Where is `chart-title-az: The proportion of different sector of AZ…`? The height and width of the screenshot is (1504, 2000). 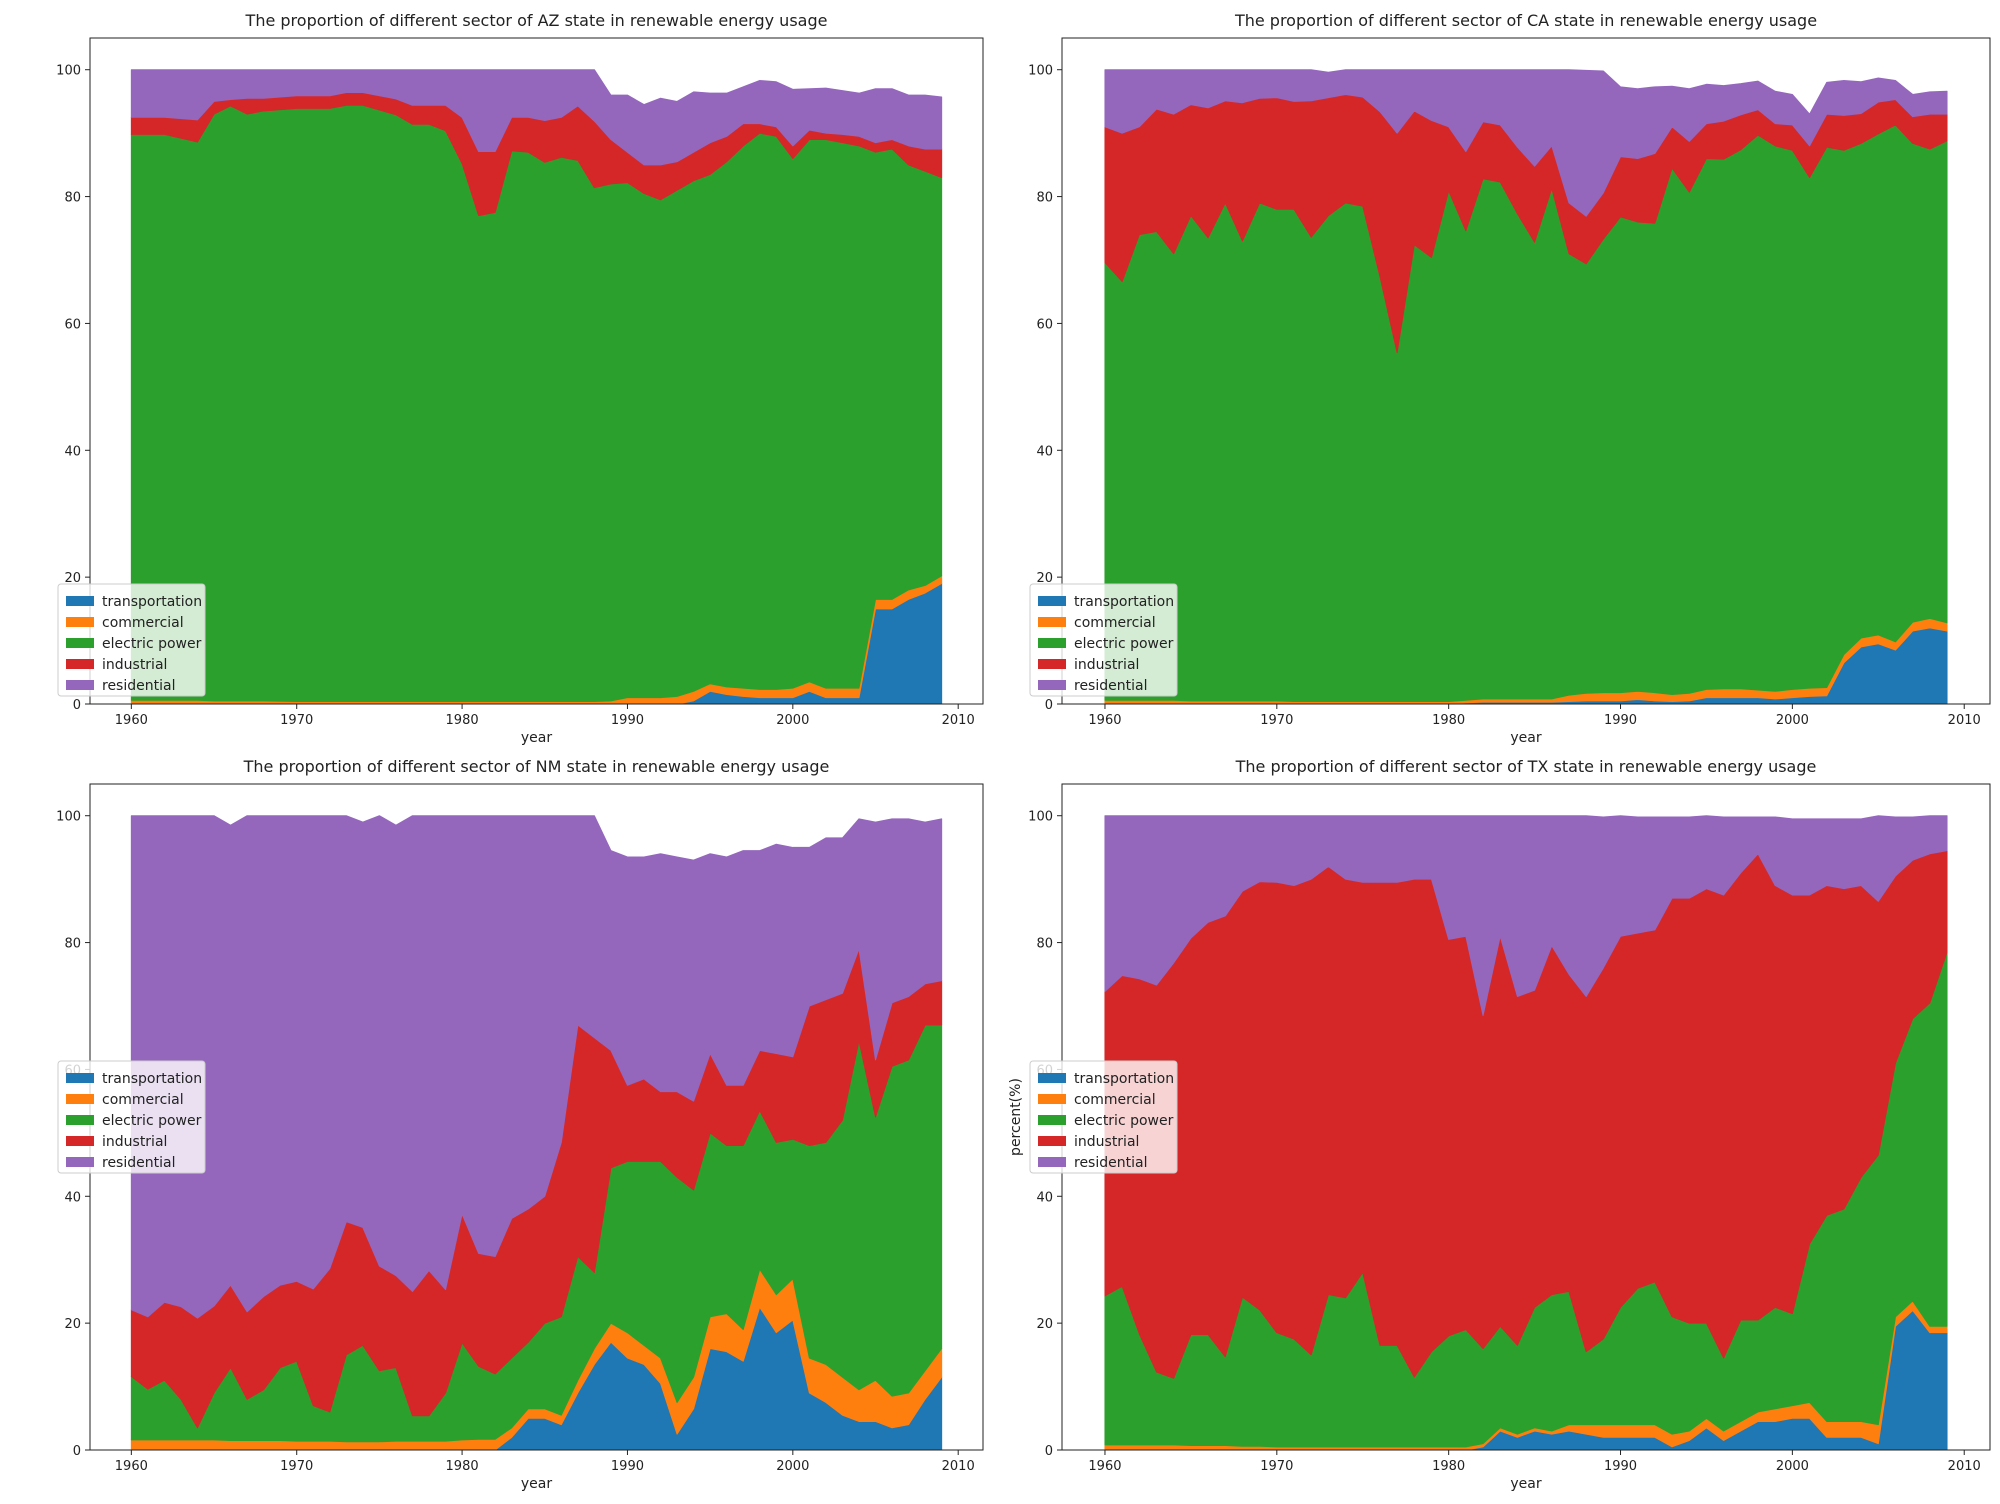
chart-title-az: The proportion of different sector of AZ… is located at coordinates (536, 20).